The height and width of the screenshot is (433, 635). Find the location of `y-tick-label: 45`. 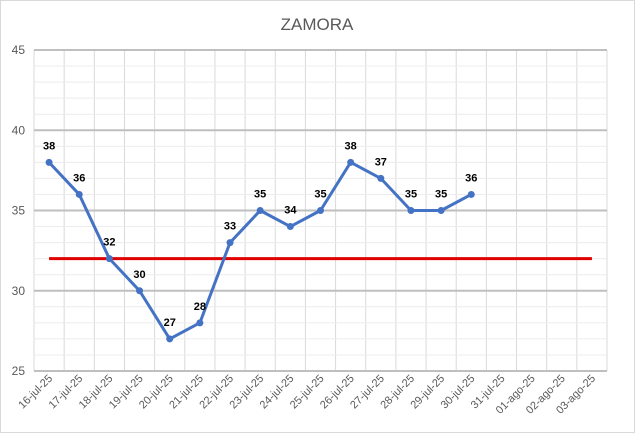

y-tick-label: 45 is located at coordinates (19, 50).